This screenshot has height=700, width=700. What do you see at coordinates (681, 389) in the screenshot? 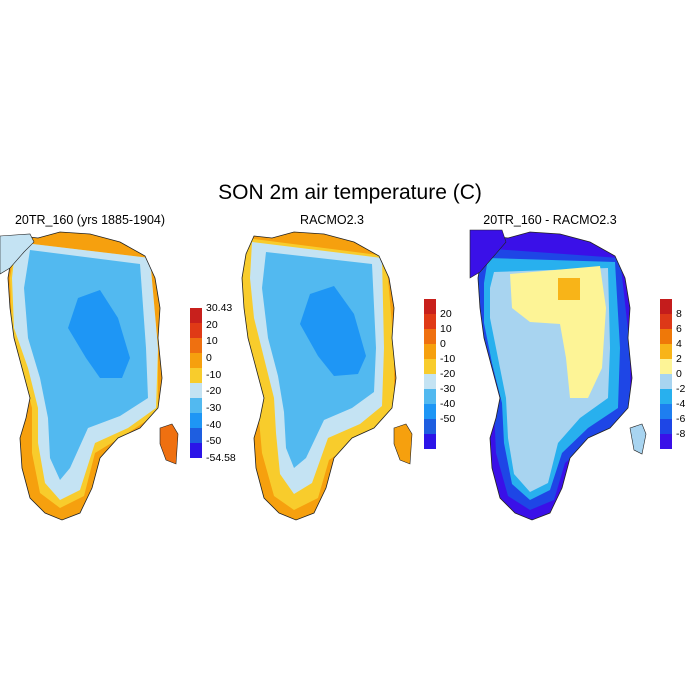
I see `colorbar-label: -2` at bounding box center [681, 389].